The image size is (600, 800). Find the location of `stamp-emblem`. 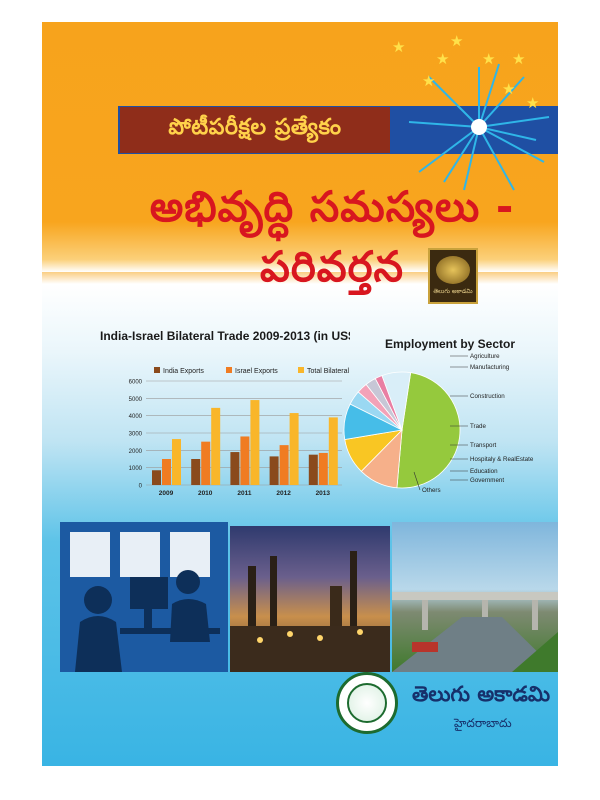

stamp-emblem is located at coordinates (453, 270).